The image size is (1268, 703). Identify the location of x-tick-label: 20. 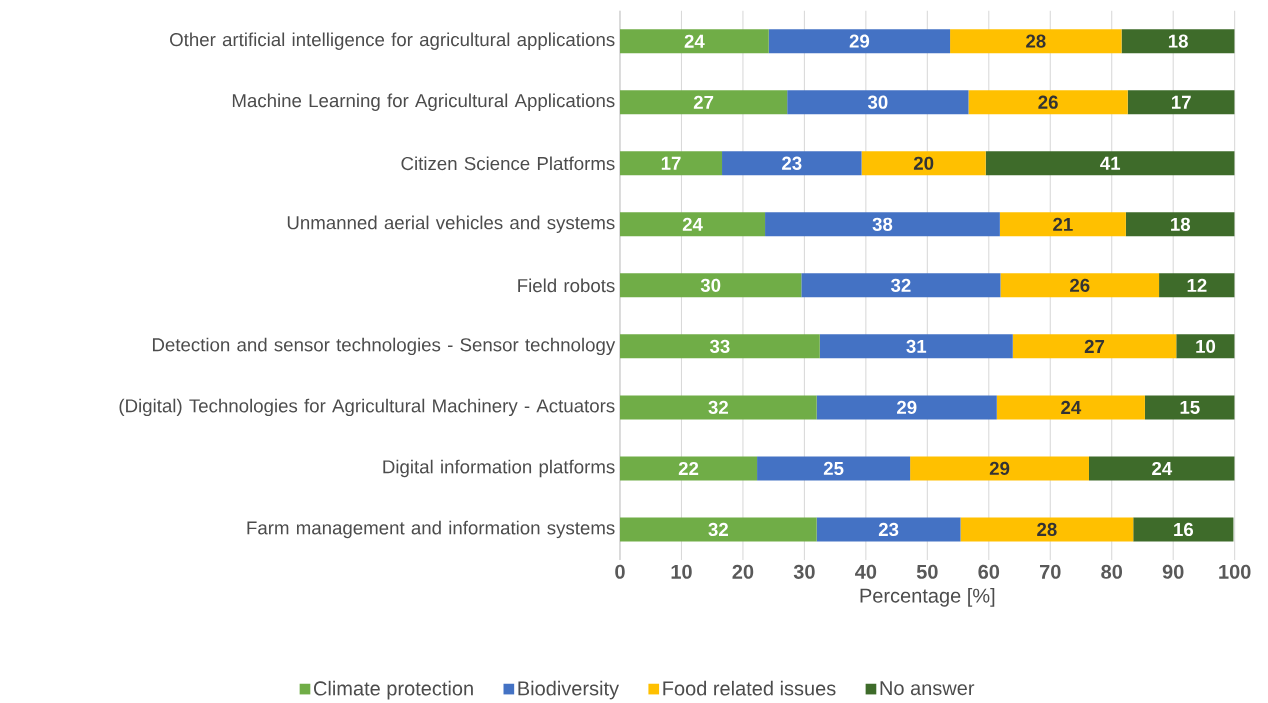
(743, 572).